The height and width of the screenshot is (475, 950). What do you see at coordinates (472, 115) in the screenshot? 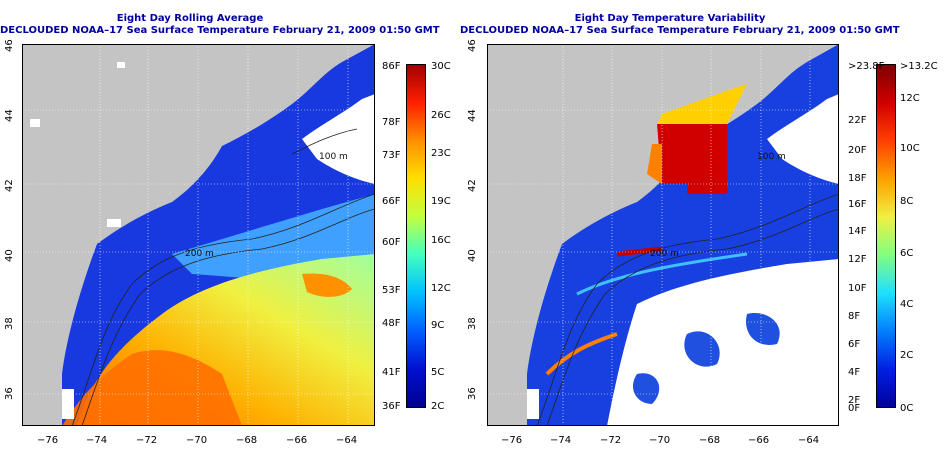
I see `right-y-tick-label: 44` at bounding box center [472, 115].